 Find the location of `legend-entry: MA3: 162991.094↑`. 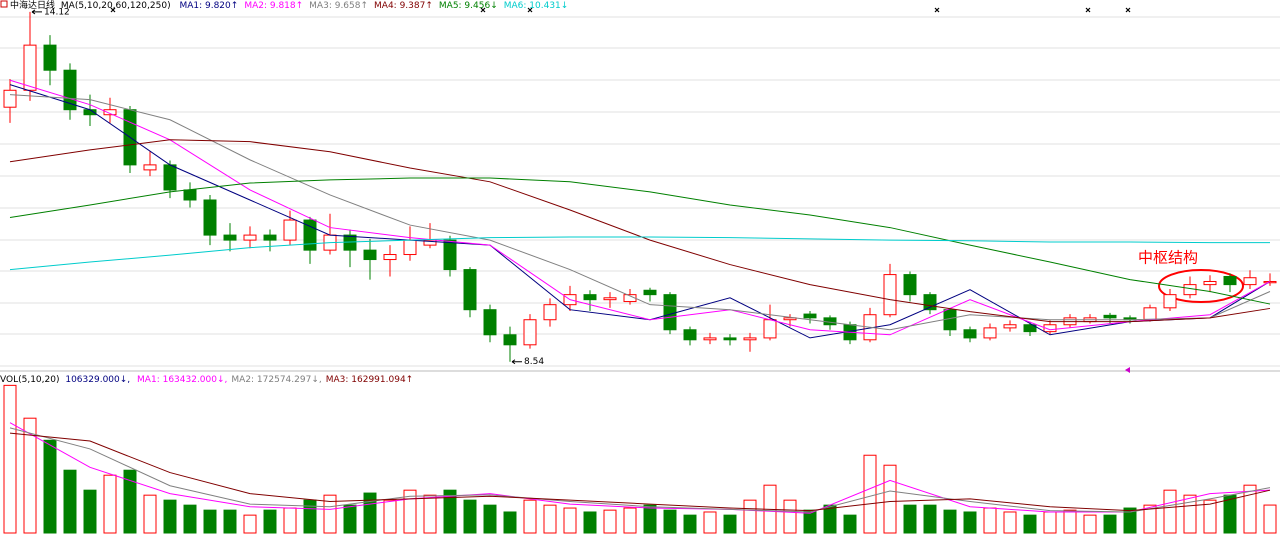

legend-entry: MA3: 162991.094↑ is located at coordinates (369, 380).